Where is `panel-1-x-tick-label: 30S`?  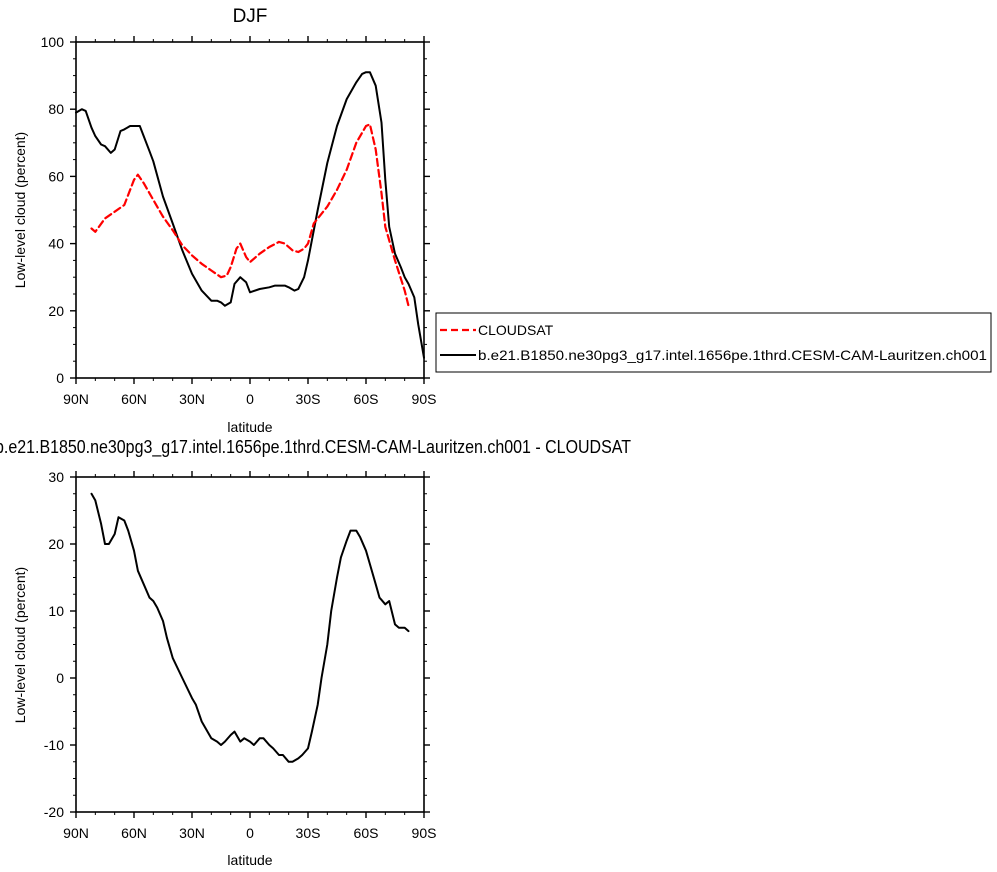 panel-1-x-tick-label: 30S is located at coordinates (308, 399).